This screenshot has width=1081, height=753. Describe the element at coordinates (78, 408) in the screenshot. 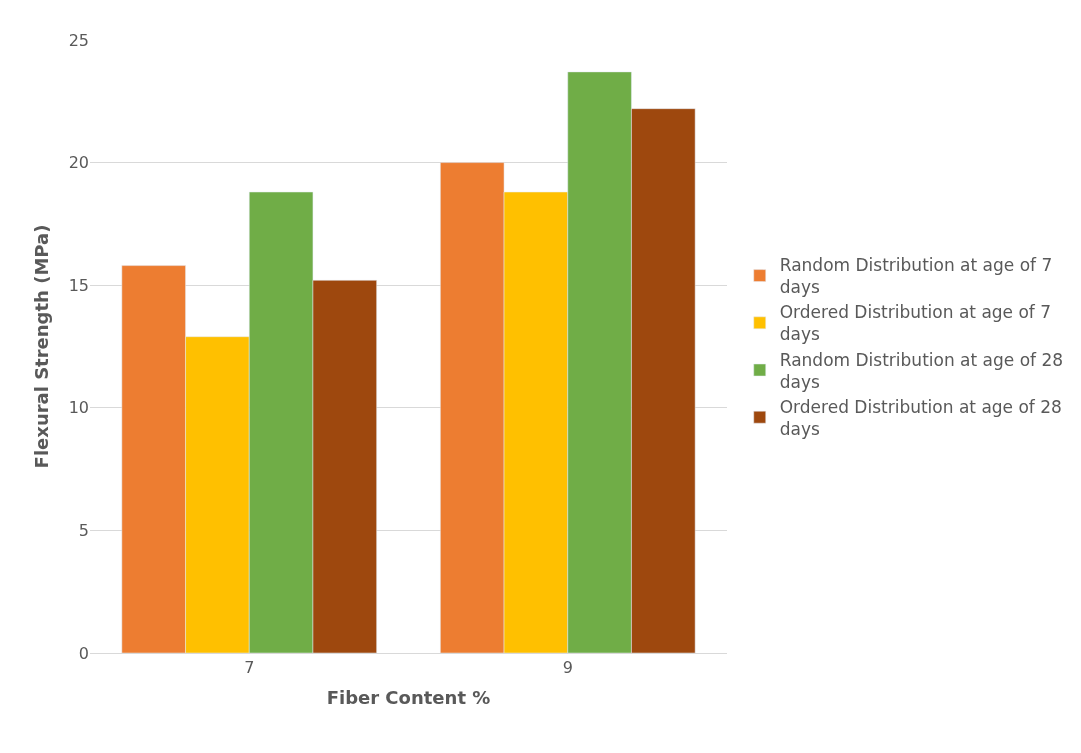

I see `y-tick-label: 10` at that location.